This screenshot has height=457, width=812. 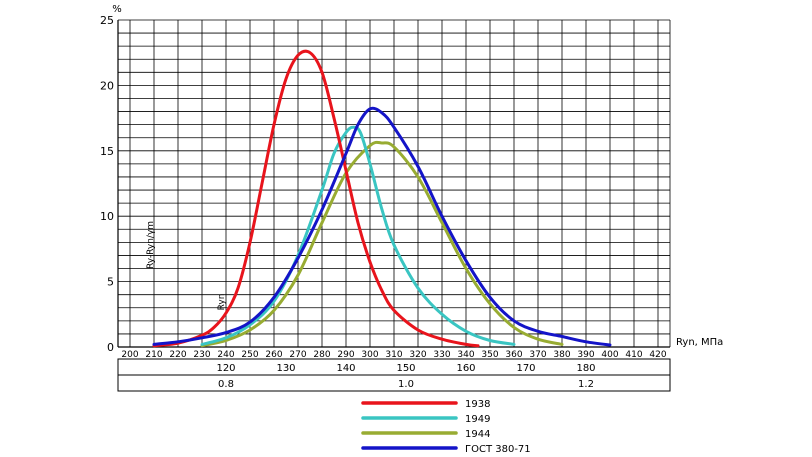 I want to click on annotation-ry-formula: Ry-Ryn/γm, so click(x=151, y=245).